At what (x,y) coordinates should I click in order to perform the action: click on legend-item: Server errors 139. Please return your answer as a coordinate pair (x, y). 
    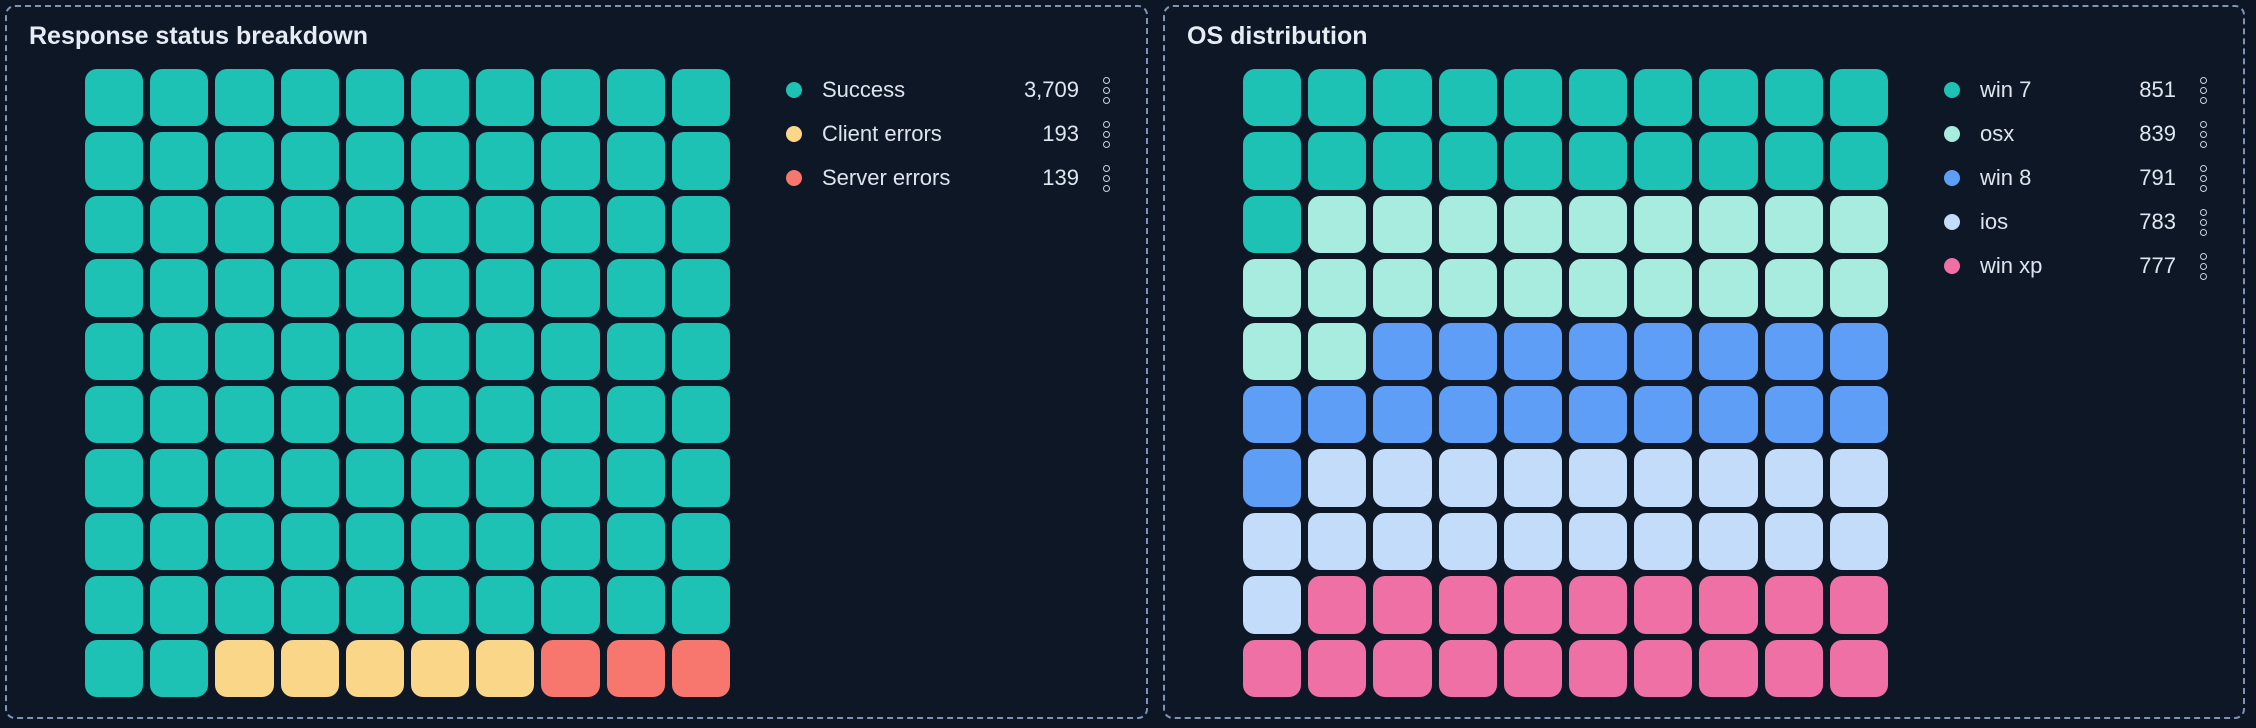
    Looking at the image, I should click on (949, 178).